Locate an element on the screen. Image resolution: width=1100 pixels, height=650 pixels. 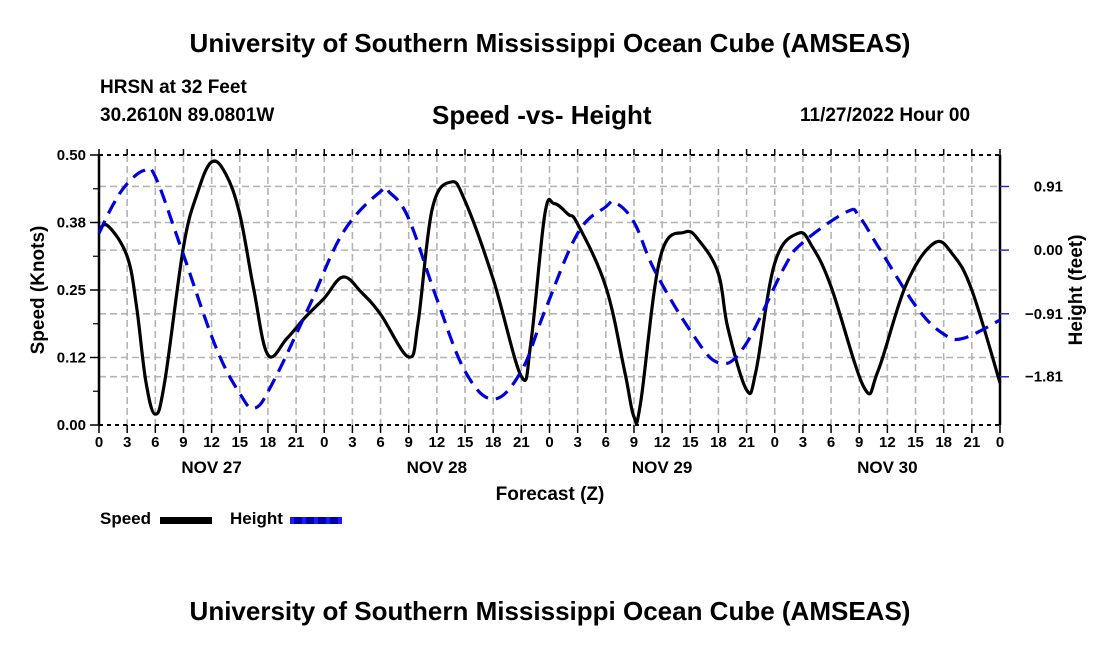
y-tick-label: 0.38 is located at coordinates (71, 223).